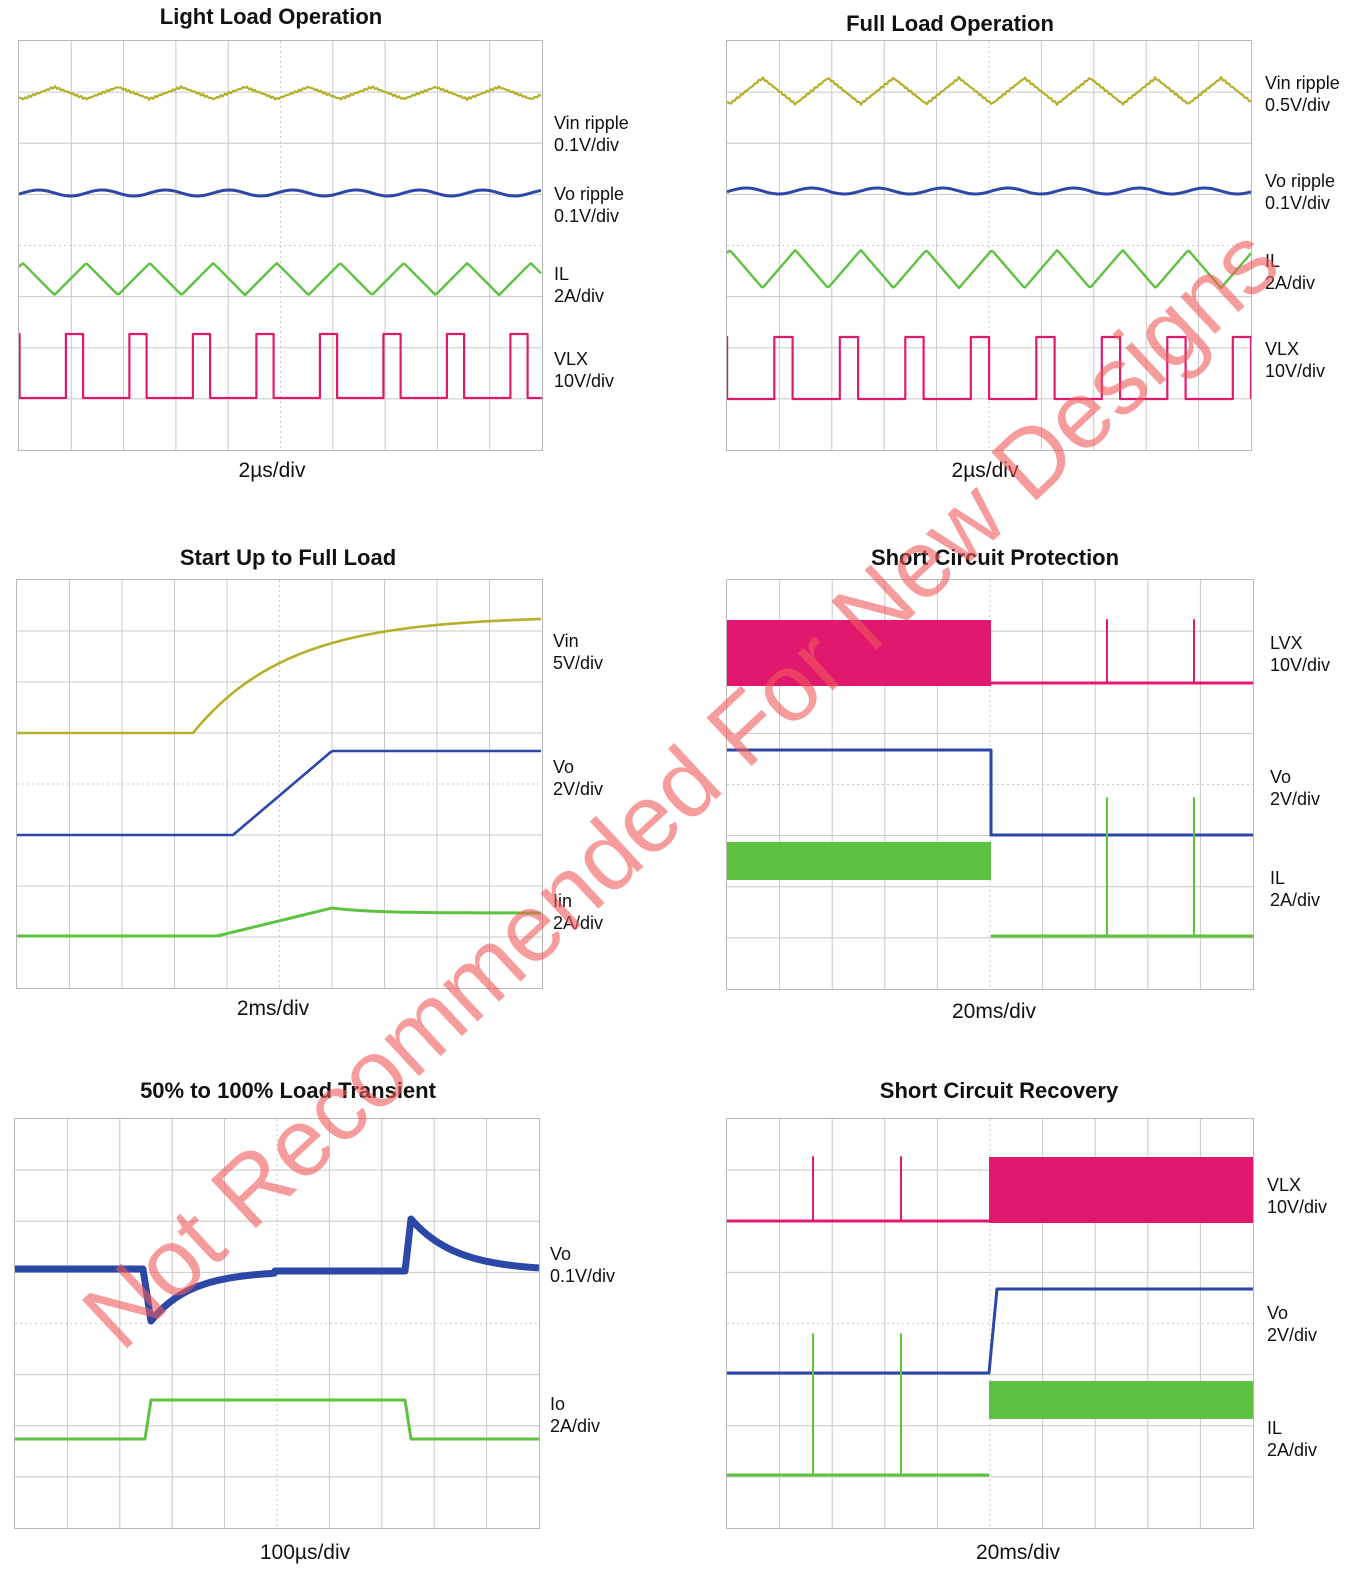 Image resolution: width=1362 pixels, height=1576 pixels. What do you see at coordinates (1298, 105) in the screenshot?
I see `channel-scale: 0.5V/div` at bounding box center [1298, 105].